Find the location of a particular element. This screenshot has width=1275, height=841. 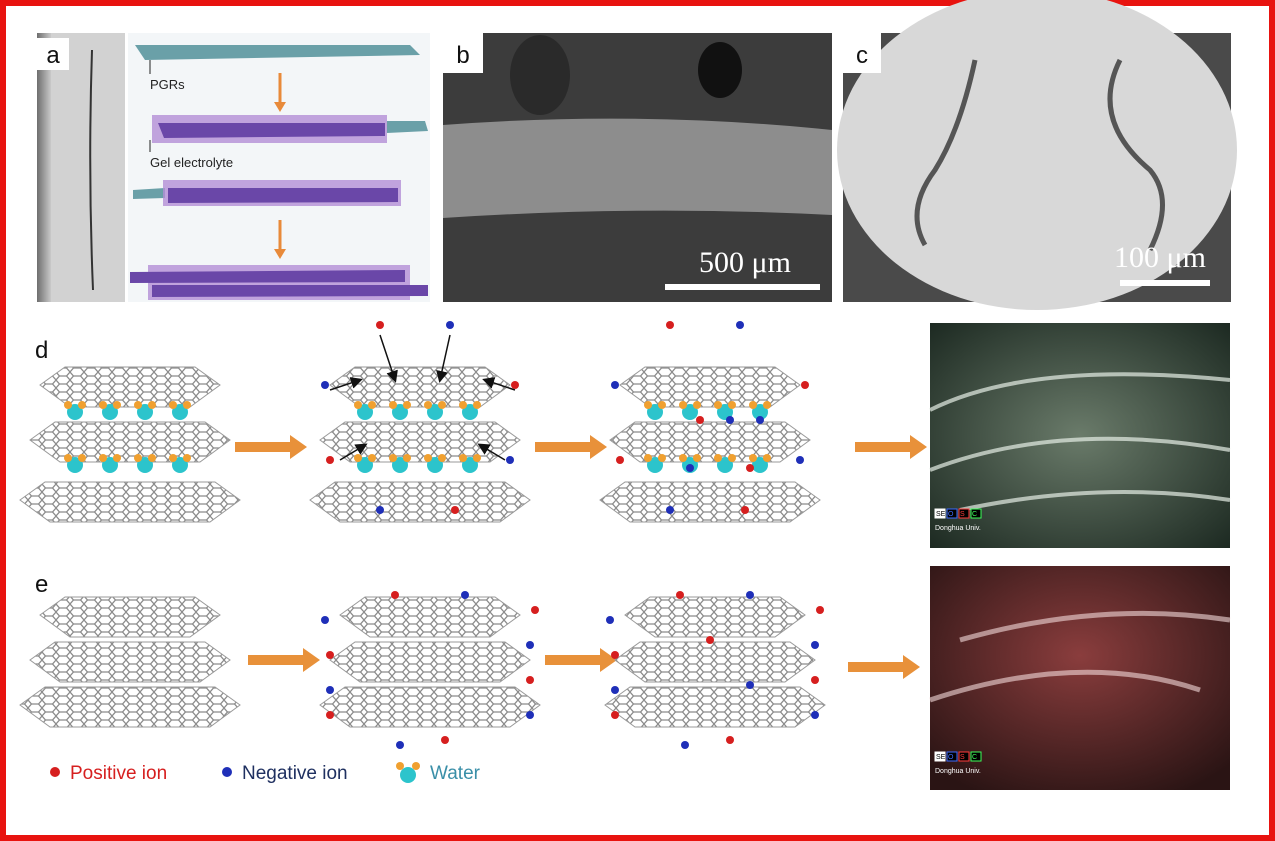

eds-key-label: O is located at coordinates (951, 757).